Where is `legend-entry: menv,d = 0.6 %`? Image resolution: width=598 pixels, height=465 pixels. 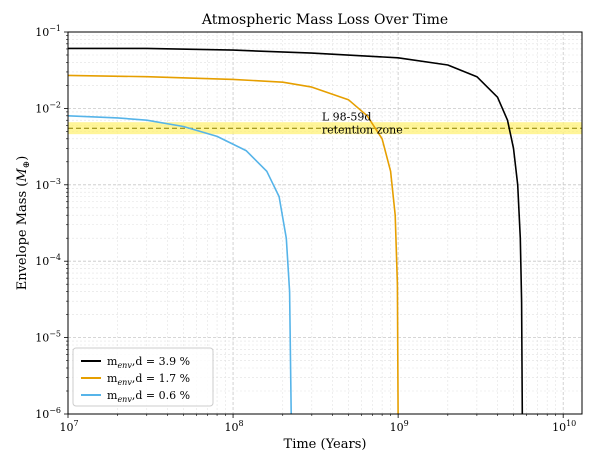 legend-entry: menv,d = 0.6 % is located at coordinates (148, 396).